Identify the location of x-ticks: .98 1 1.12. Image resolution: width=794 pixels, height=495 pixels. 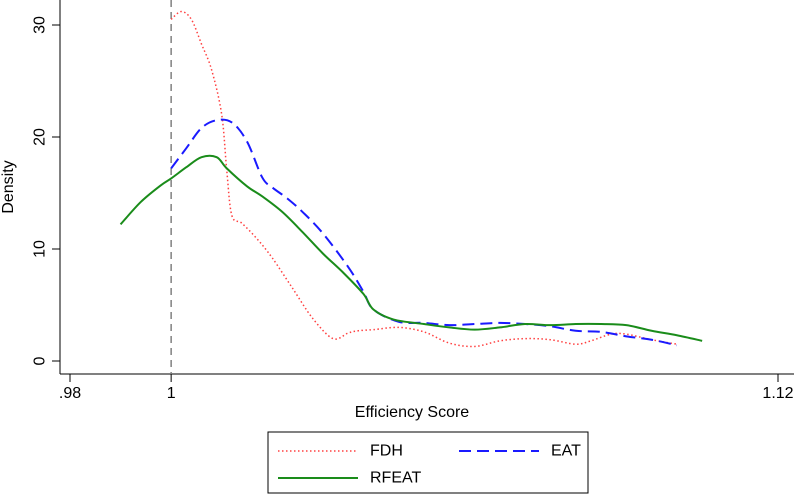
(426, 388).